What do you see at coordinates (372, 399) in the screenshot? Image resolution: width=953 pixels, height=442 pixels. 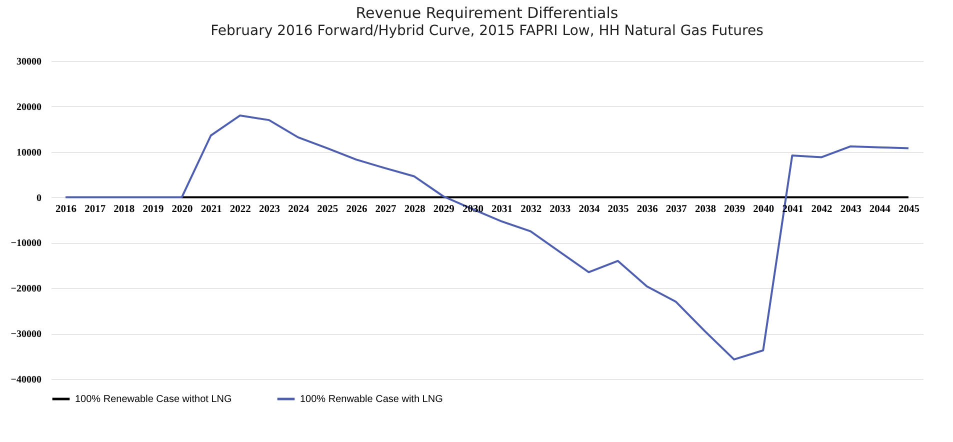 I see `legend-label: 100% Renwable Case with LNG` at bounding box center [372, 399].